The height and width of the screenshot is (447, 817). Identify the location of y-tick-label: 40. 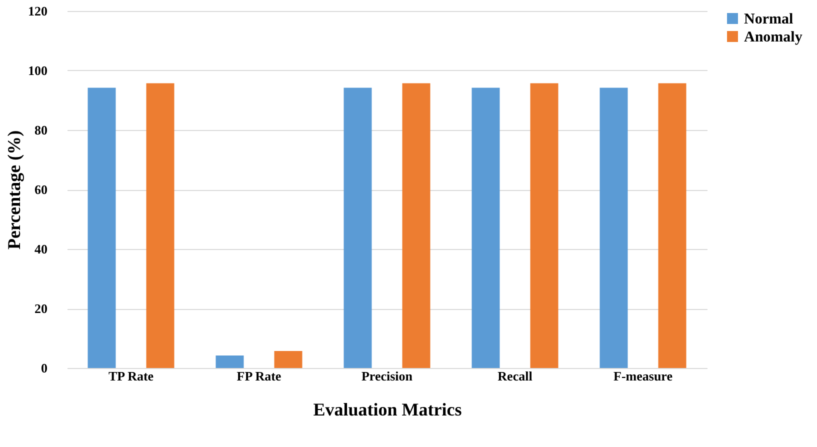
(41, 249).